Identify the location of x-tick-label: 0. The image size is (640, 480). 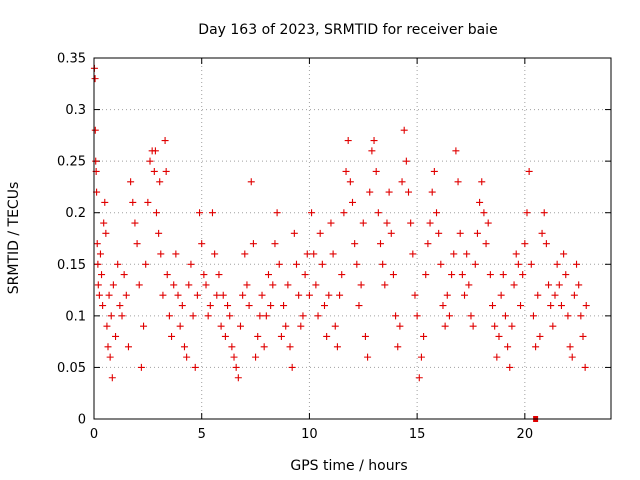
(94, 434).